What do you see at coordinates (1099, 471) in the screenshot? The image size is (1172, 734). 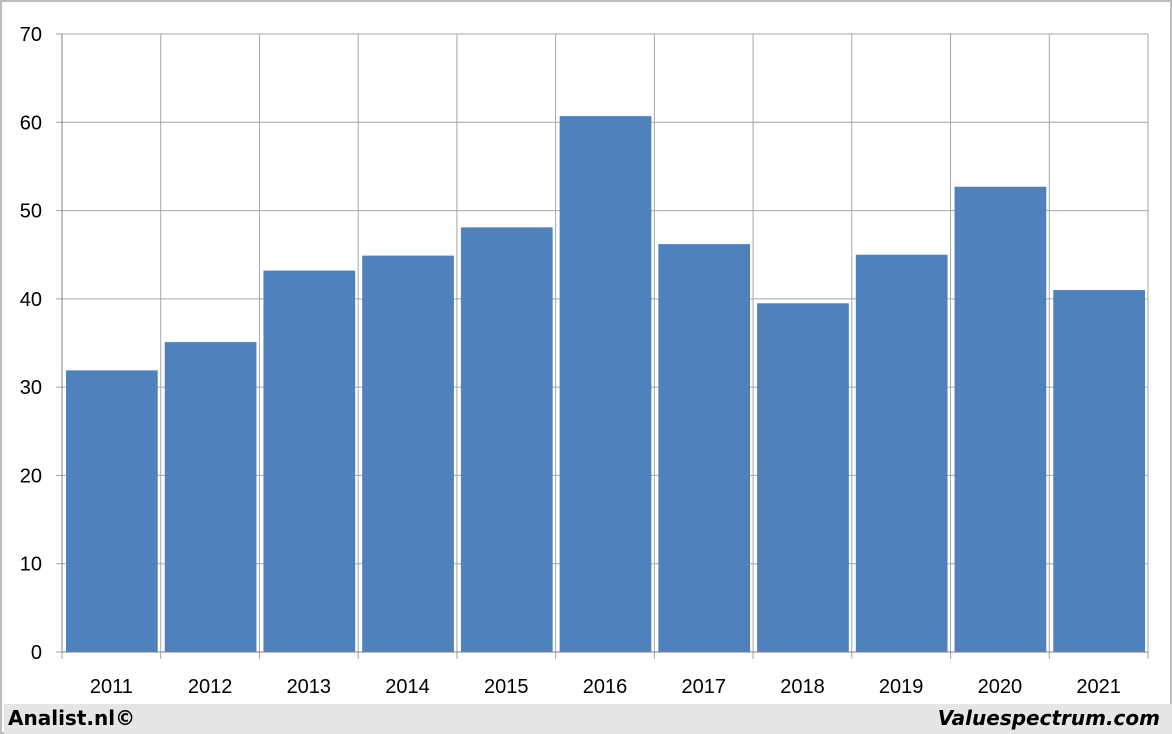 I see `bar-2021` at bounding box center [1099, 471].